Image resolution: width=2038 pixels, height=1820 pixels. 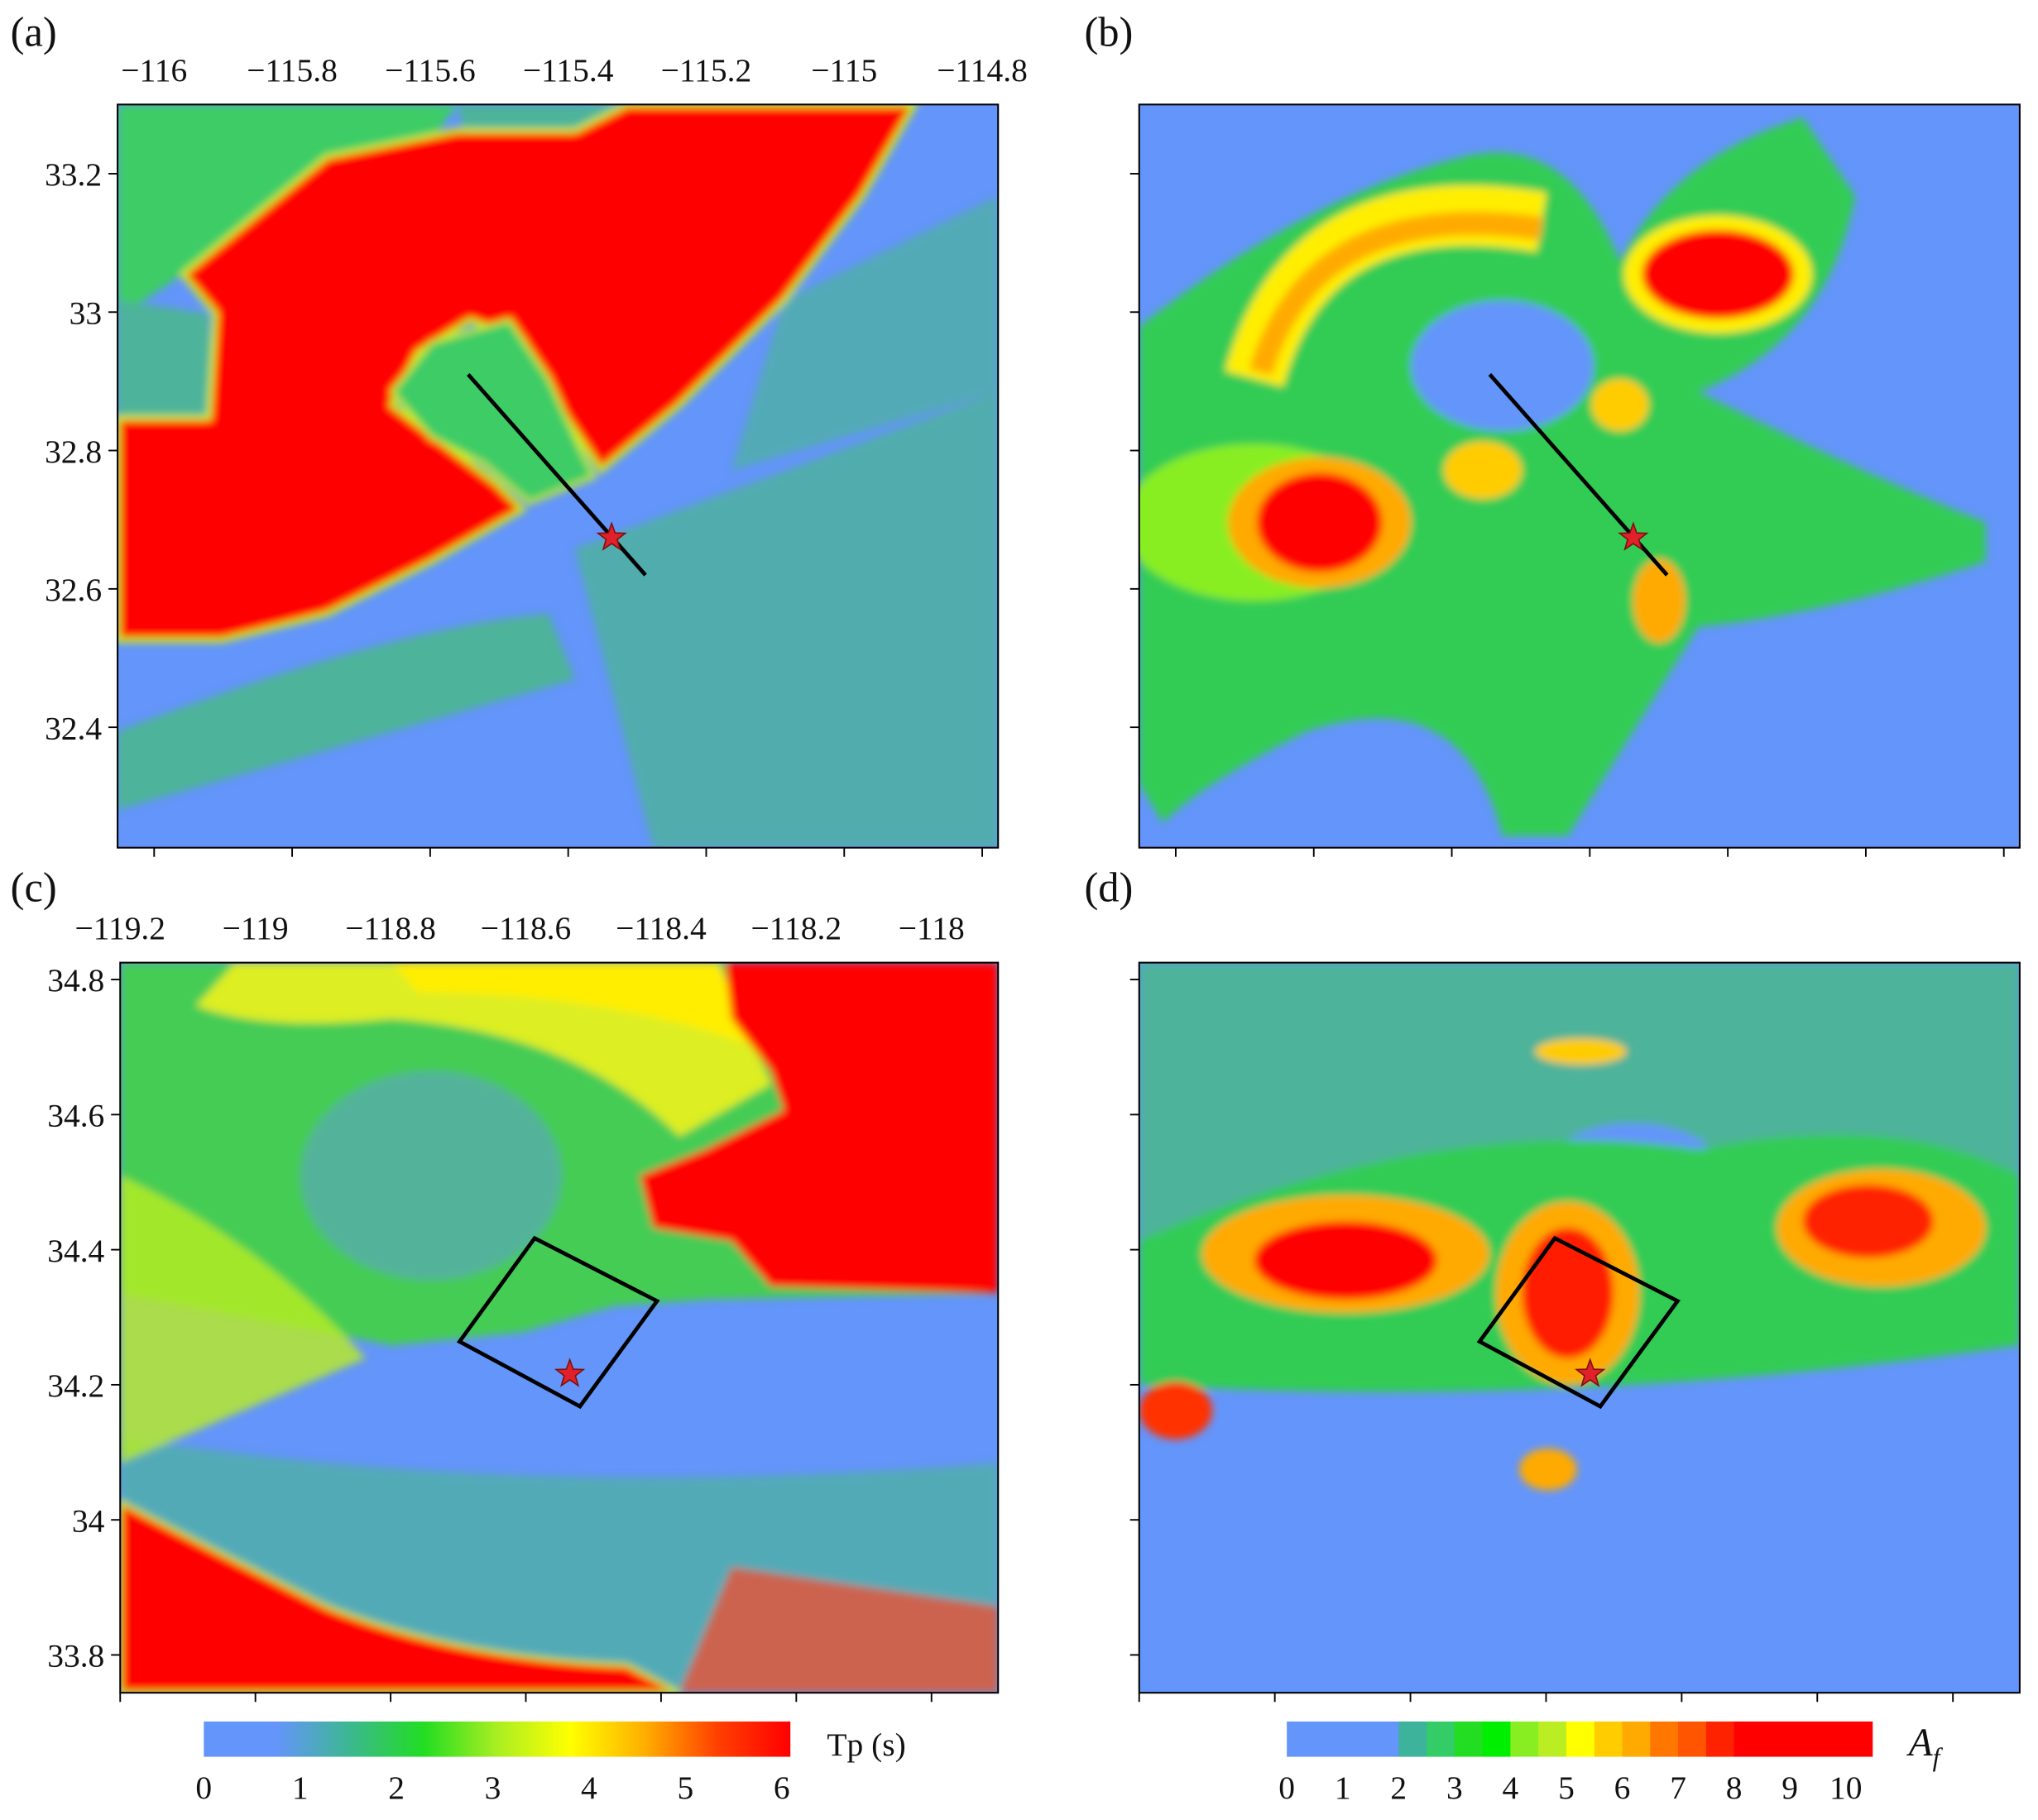 What do you see at coordinates (75, 980) in the screenshot?
I see `y-tick-label: 34.8` at bounding box center [75, 980].